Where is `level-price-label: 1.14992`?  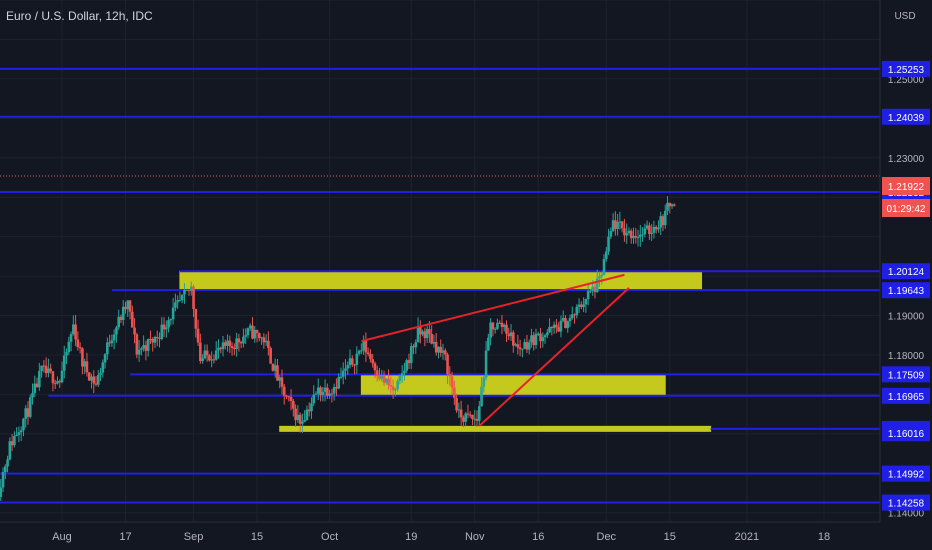 level-price-label: 1.14992 is located at coordinates (906, 475).